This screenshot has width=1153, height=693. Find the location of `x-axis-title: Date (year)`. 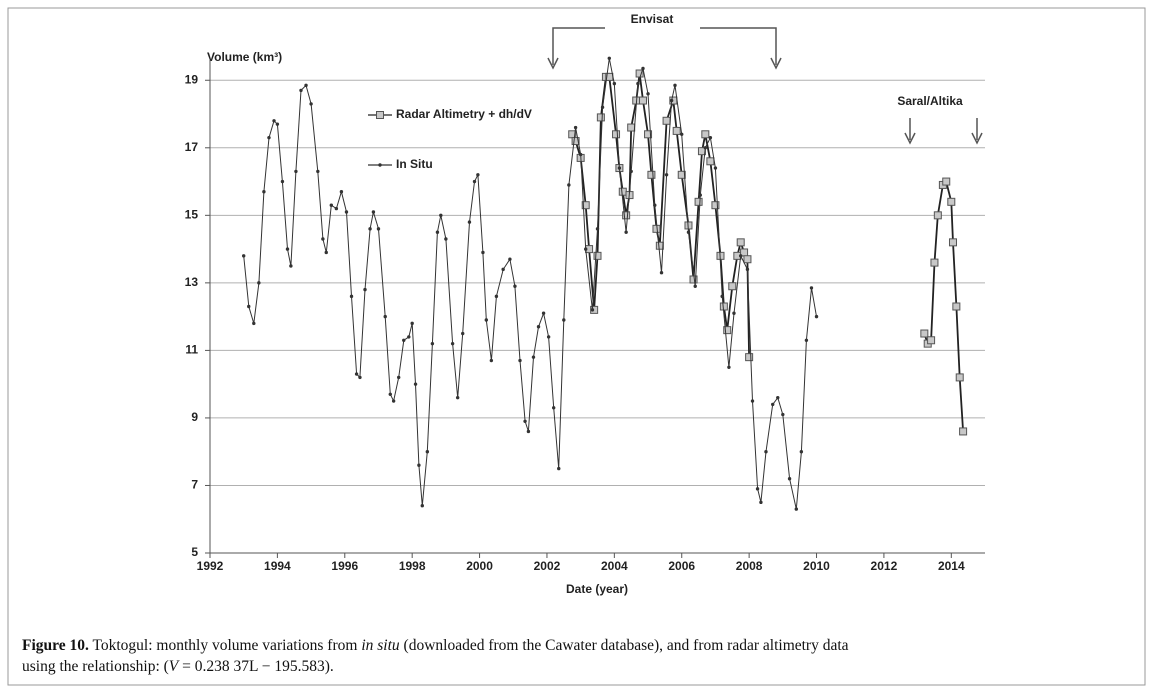

x-axis-title: Date (year) is located at coordinates (597, 589).